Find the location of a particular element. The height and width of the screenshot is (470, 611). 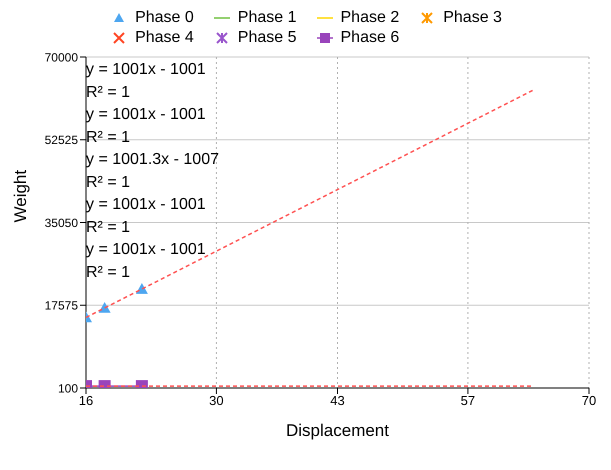

legend-label: Phase 5 is located at coordinates (266, 38).